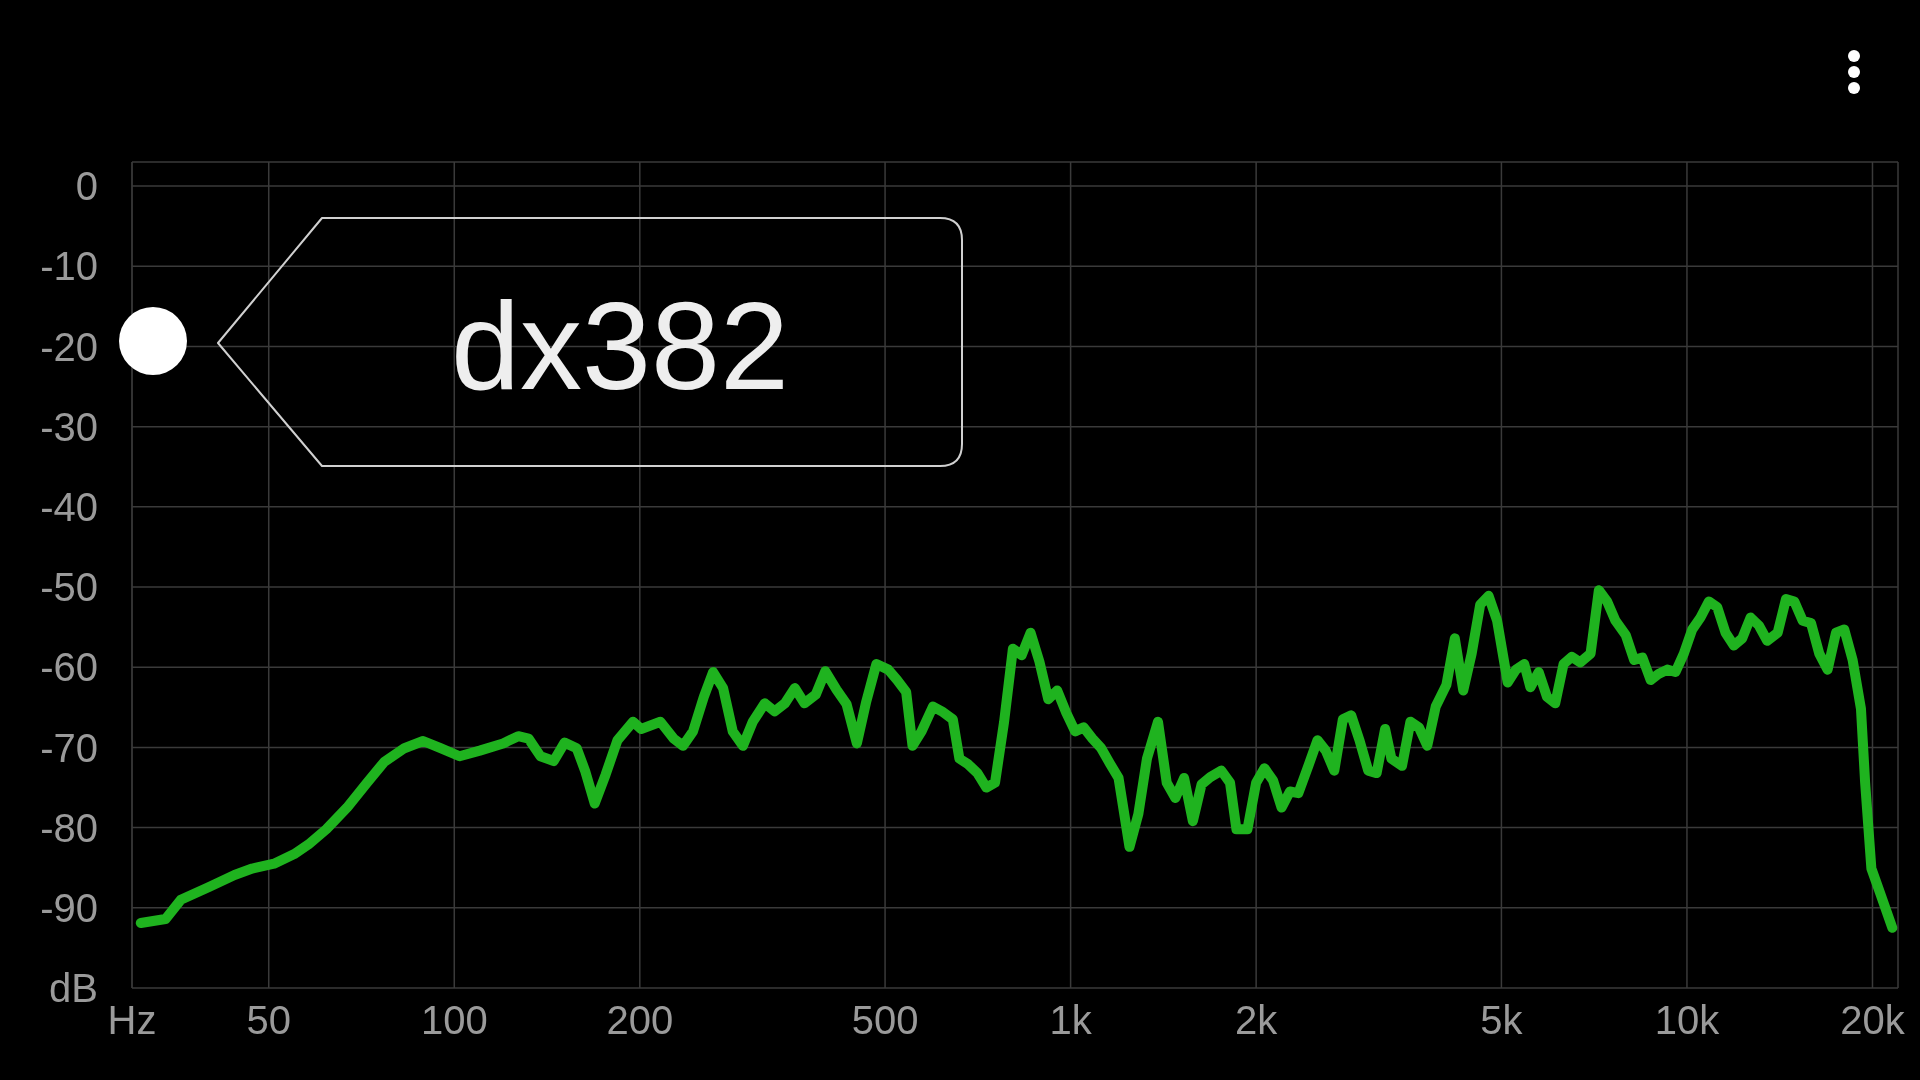 The width and height of the screenshot is (1920, 1080). What do you see at coordinates (132, 1020) in the screenshot?
I see `x-tick-label: Hz` at bounding box center [132, 1020].